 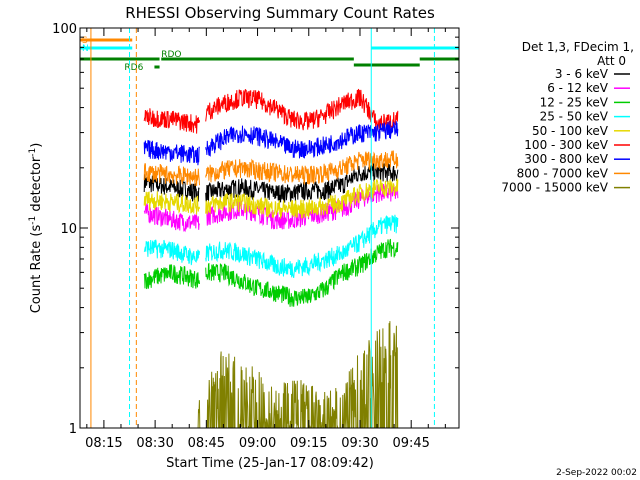 I want to click on legend-header-2: Att 0, so click(x=611, y=61).